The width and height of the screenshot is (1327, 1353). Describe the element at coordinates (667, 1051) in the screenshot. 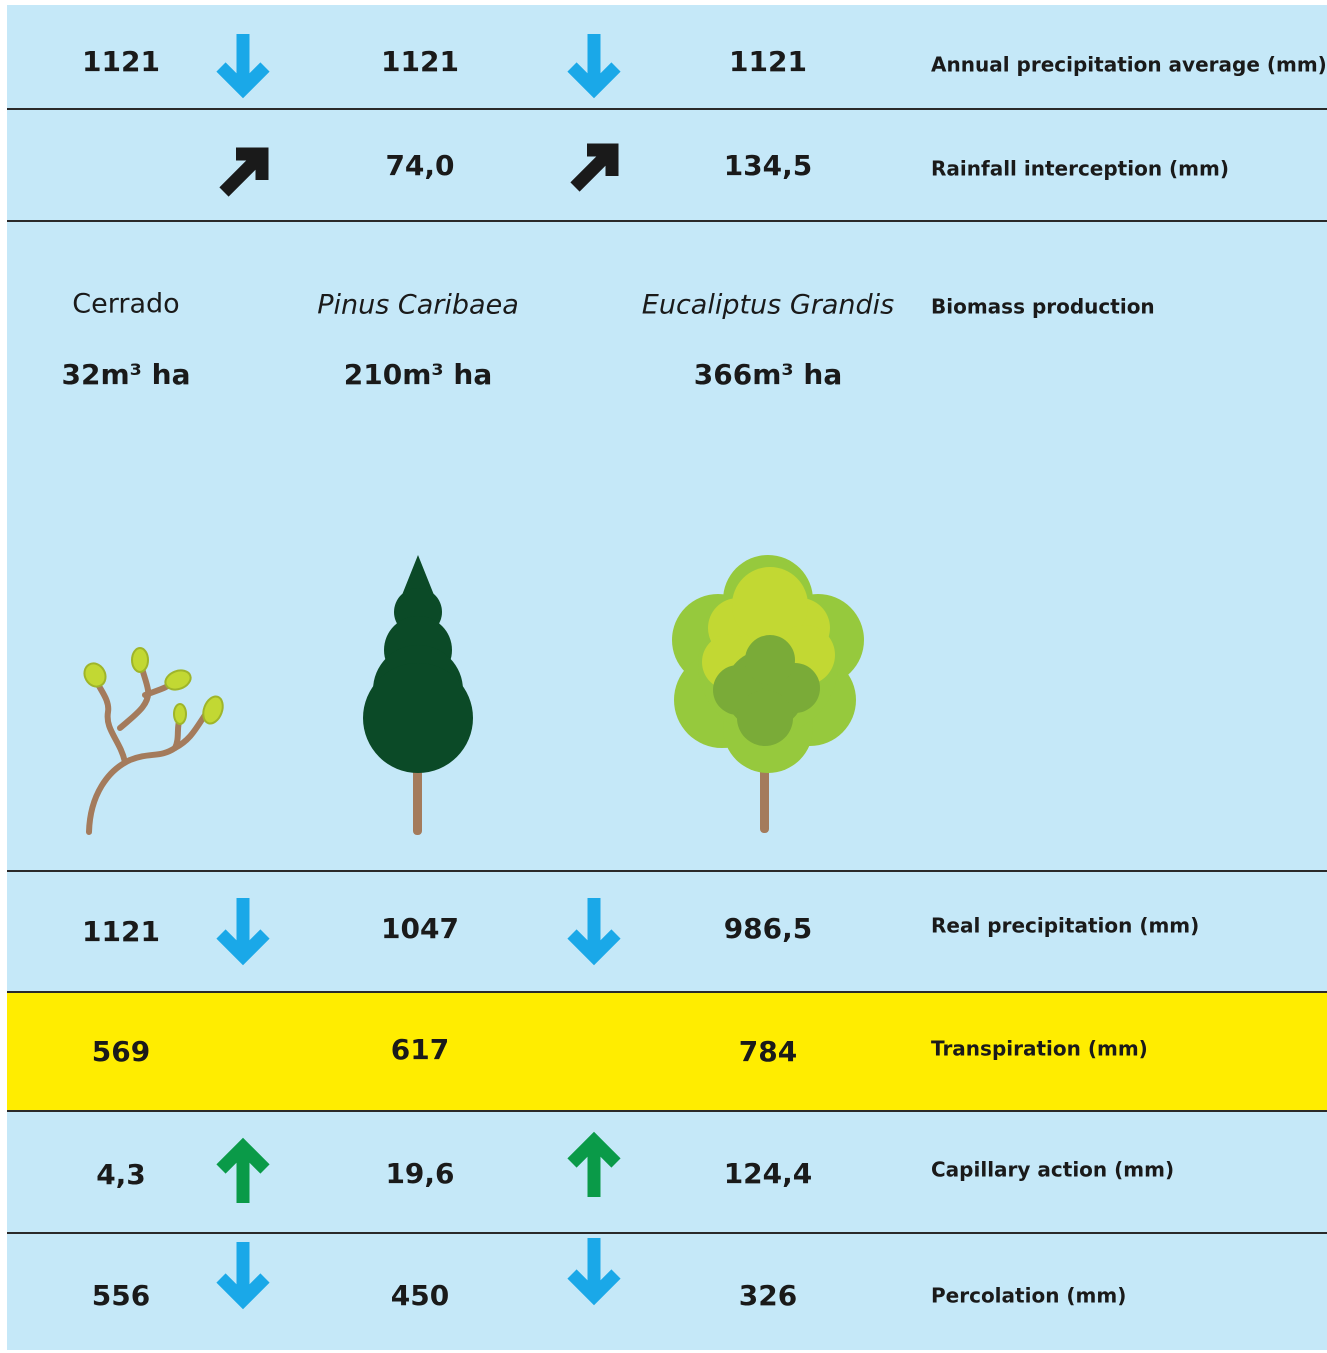

I see `highlight-band` at that location.